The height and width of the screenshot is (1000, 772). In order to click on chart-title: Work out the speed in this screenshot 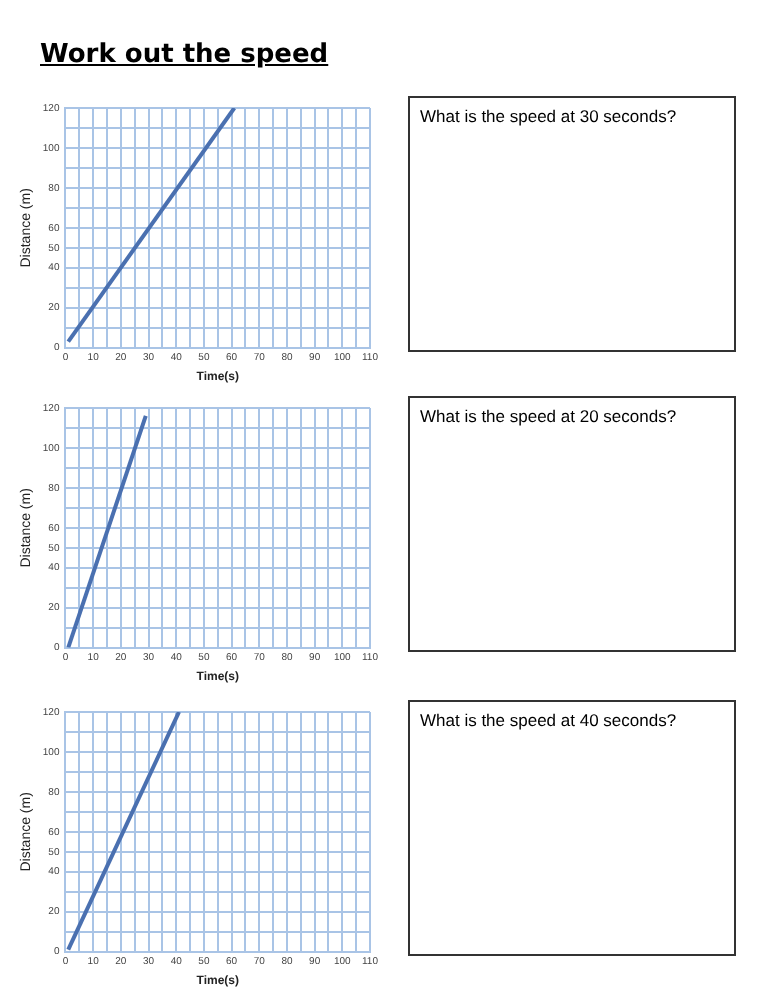, I will do `click(184, 55)`.